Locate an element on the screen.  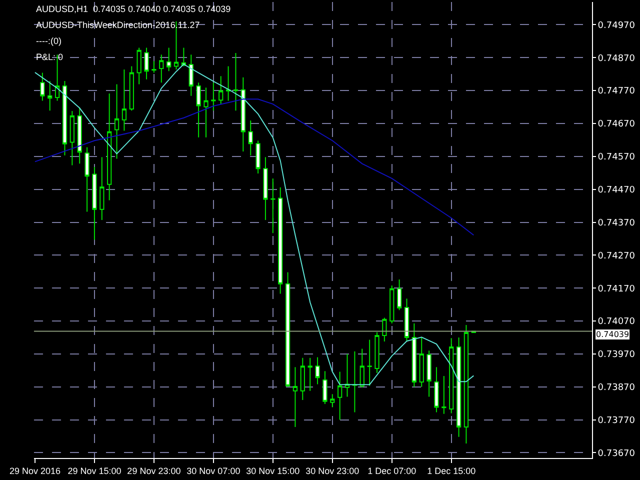
annotation: AUDUSD,H1 0.74035 0.74040 0.74035 0.74039 is located at coordinates (133, 9).